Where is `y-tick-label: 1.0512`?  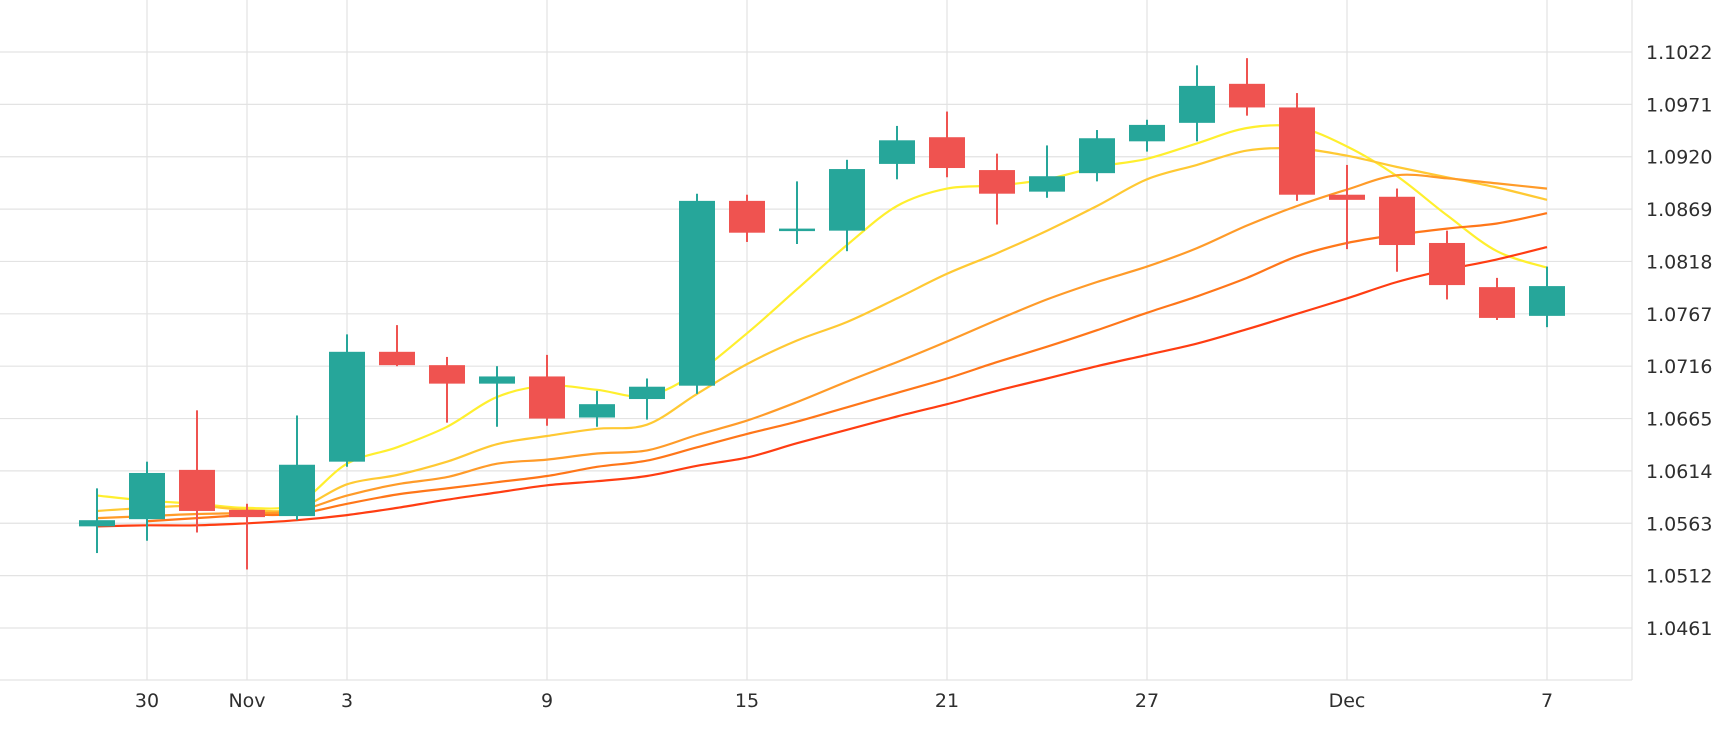 y-tick-label: 1.0512 is located at coordinates (1679, 577).